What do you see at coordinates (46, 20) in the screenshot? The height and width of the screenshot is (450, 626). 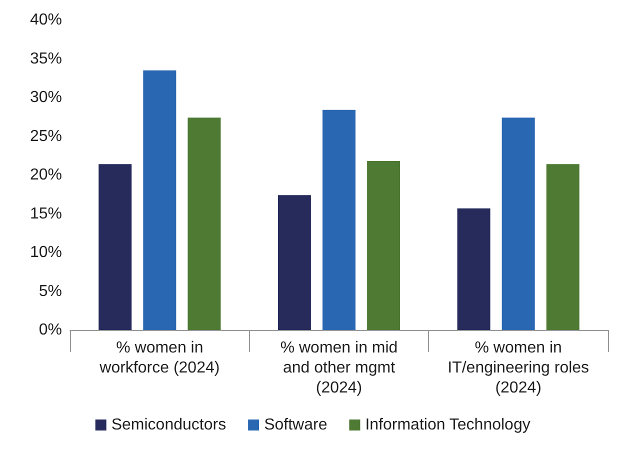 I see `y-tick-label: 40%` at bounding box center [46, 20].